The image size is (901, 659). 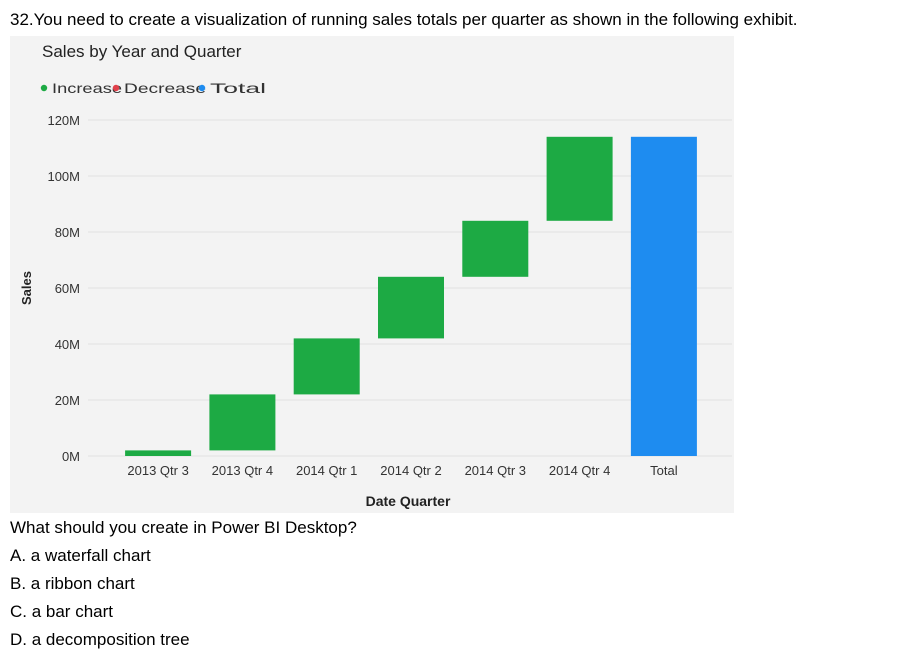 What do you see at coordinates (80, 555) in the screenshot?
I see `option-a: A. a waterfall chart` at bounding box center [80, 555].